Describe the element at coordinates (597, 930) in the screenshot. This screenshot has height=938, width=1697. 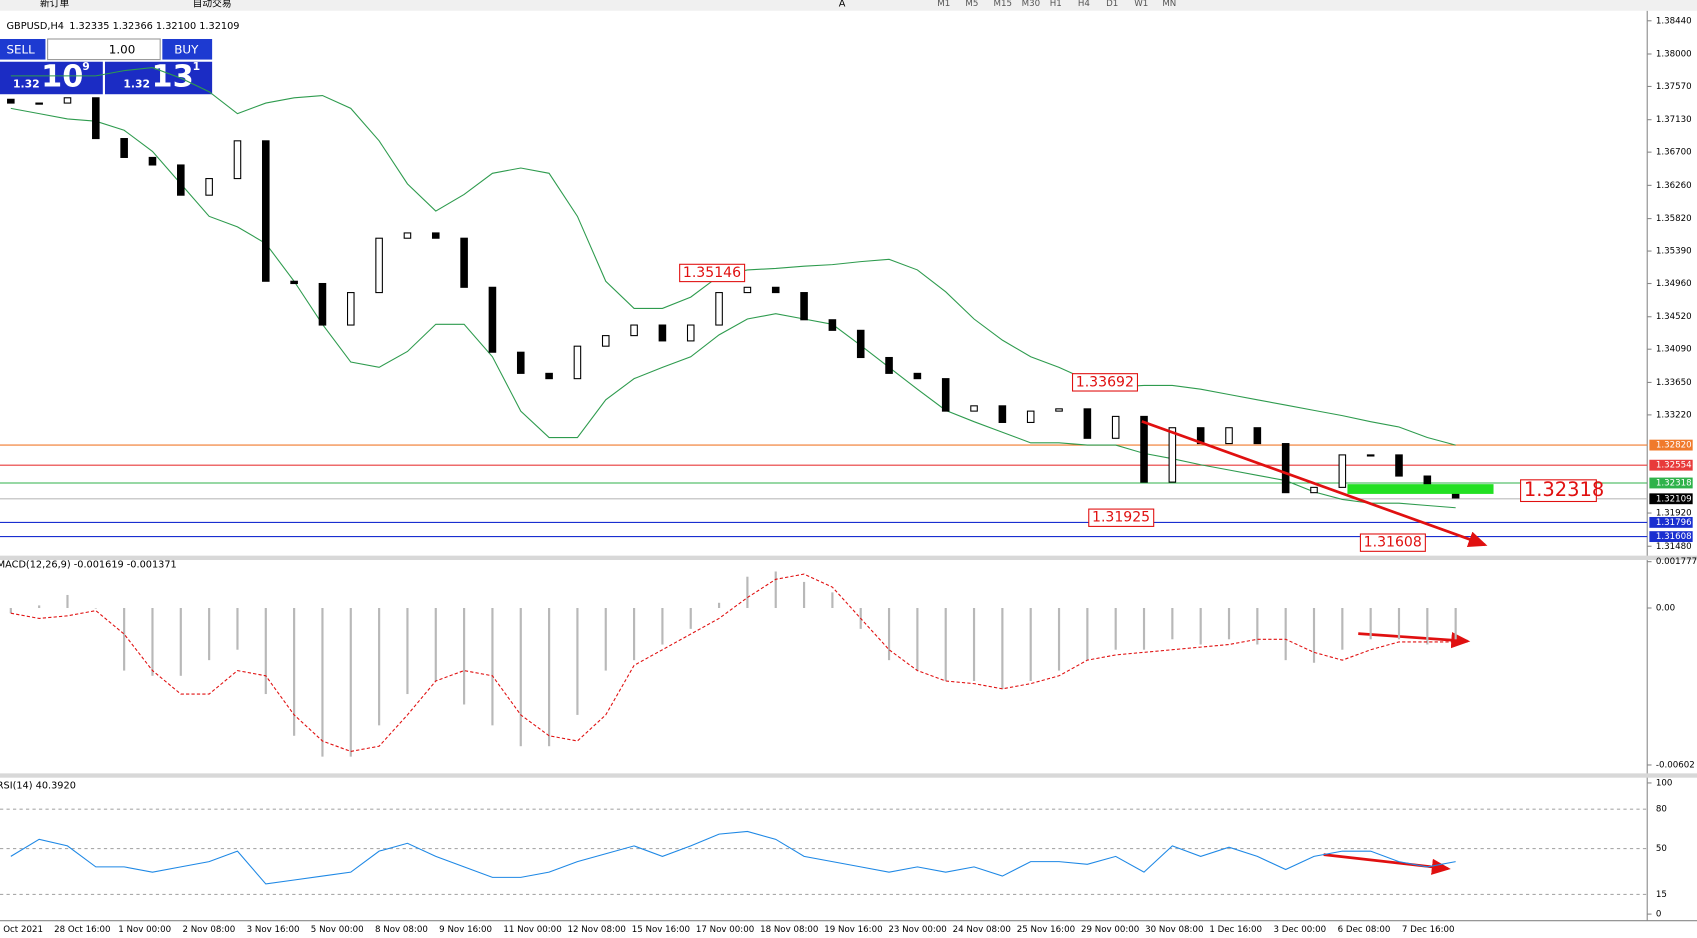
I see `x-tick-label: 12 Nov 08:00` at that location.